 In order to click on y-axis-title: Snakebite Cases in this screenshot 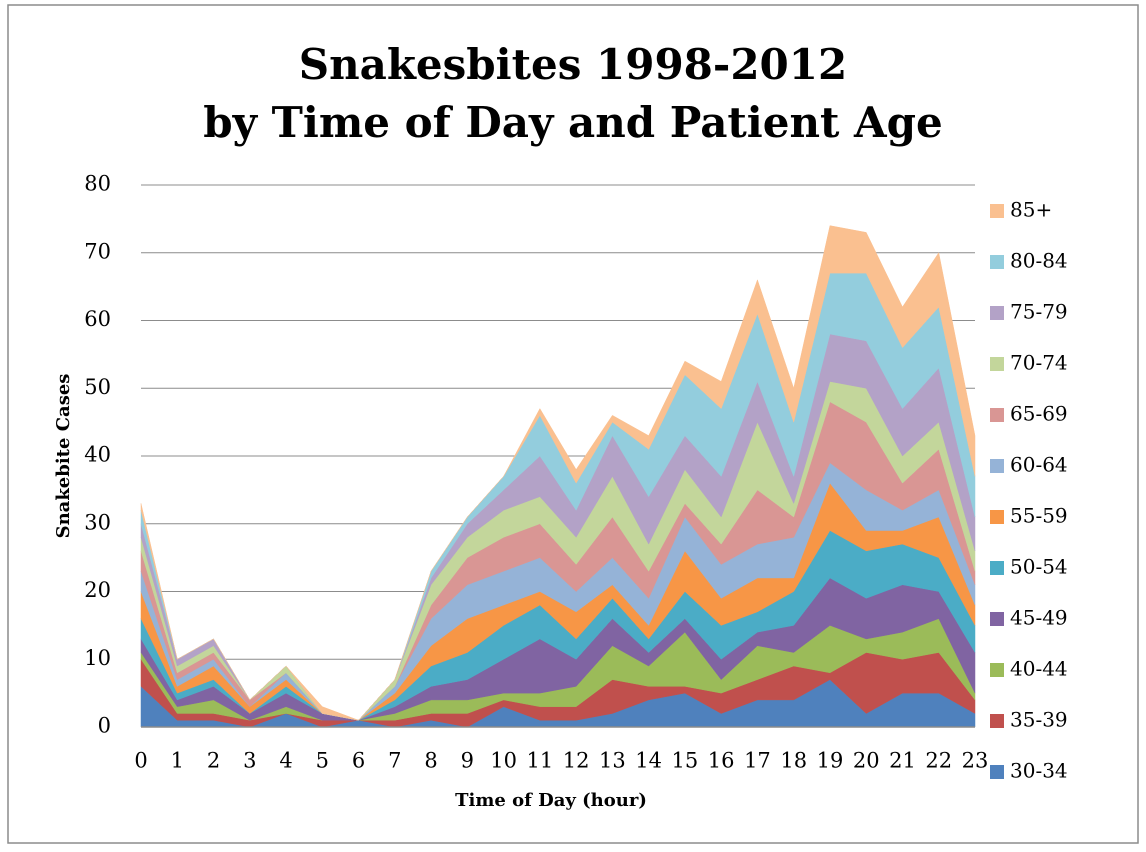, I will do `click(63, 456)`.